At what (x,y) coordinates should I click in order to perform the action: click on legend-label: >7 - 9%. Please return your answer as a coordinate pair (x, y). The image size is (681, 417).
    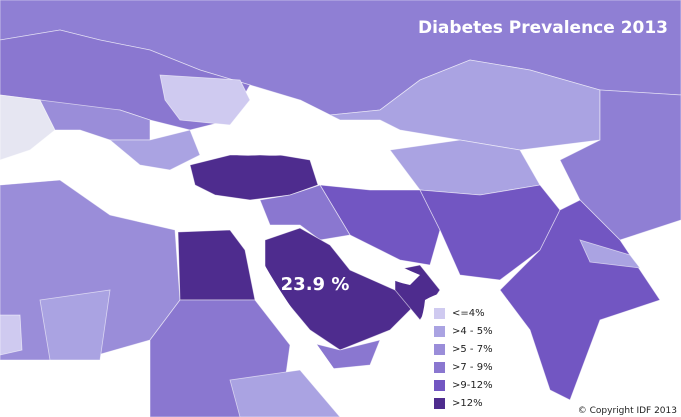
    Looking at the image, I should click on (472, 367).